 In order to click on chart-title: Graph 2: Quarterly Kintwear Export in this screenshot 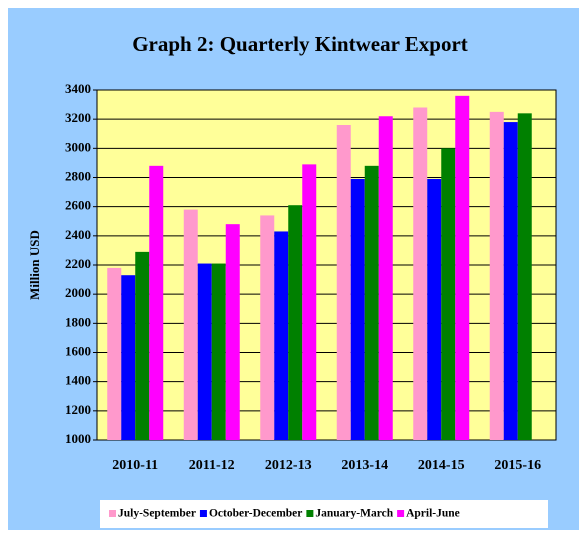, I will do `click(300, 44)`.